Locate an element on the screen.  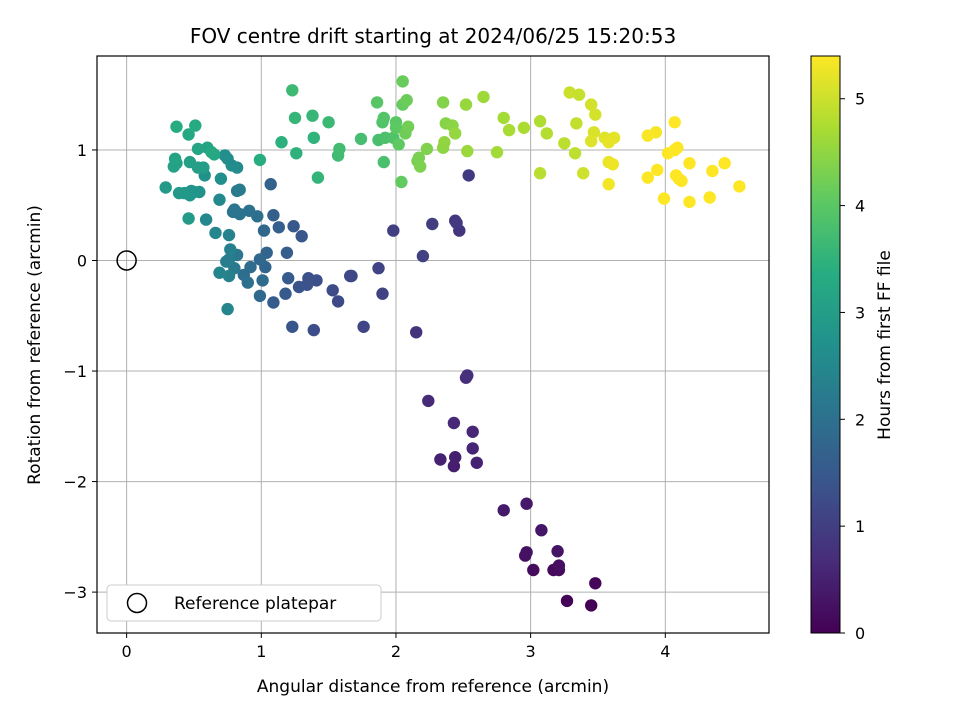
y-tick-label: −1 is located at coordinates (75, 371).